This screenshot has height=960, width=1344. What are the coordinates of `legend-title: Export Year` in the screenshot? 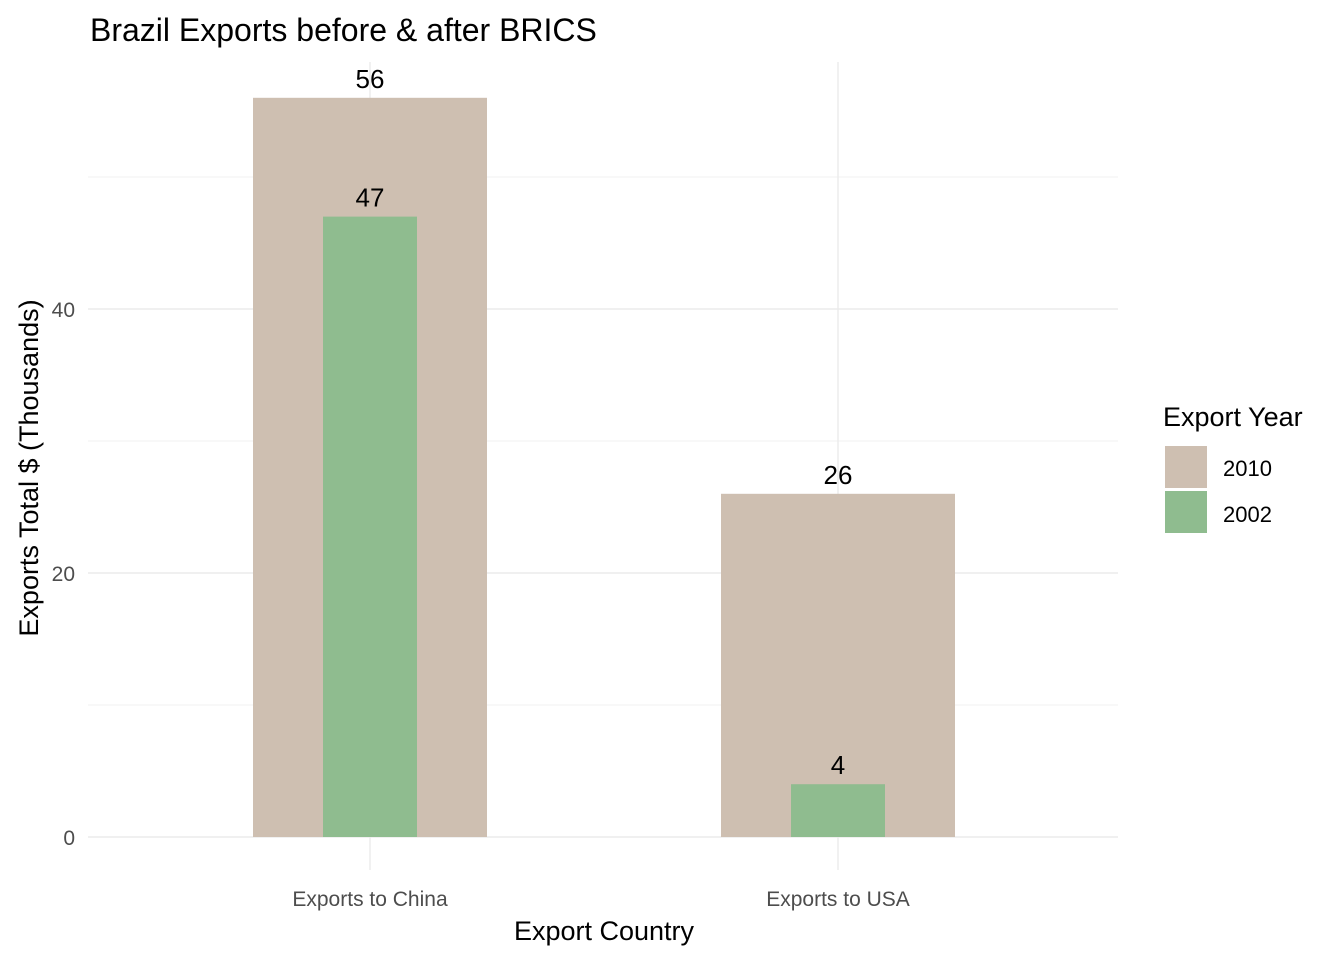 It's located at (1233, 417).